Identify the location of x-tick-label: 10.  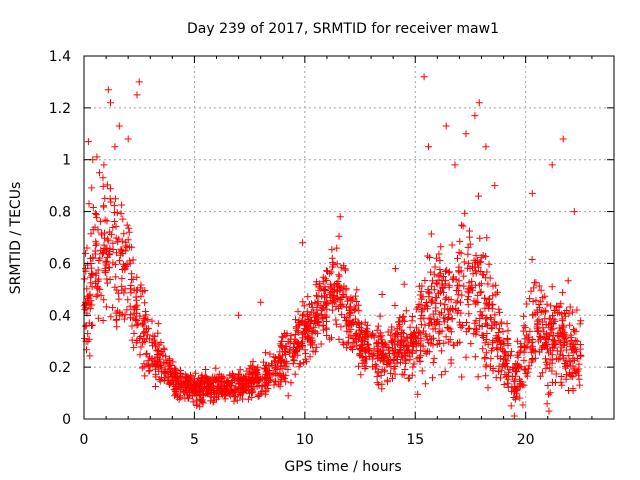
(305, 440).